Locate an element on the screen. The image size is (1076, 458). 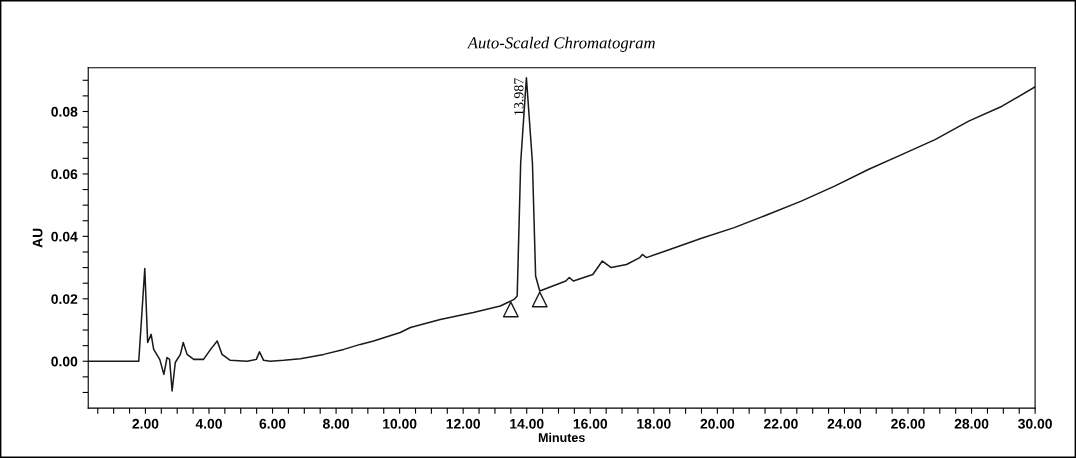
x-tick-label: 26.00 is located at coordinates (908, 423).